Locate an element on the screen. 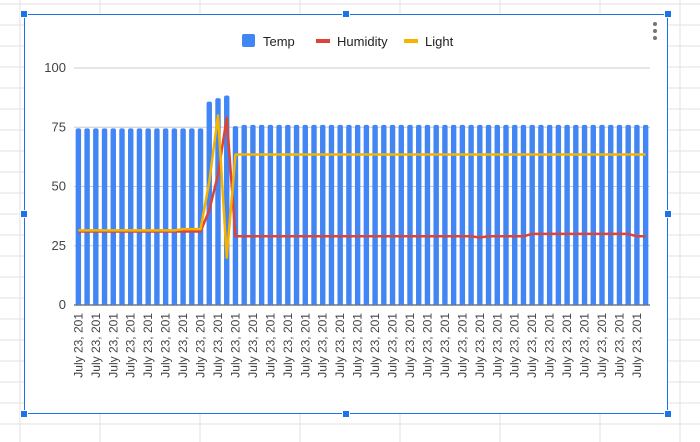 This screenshot has height=442, width=700. y-tick-label: 0 is located at coordinates (62, 304).